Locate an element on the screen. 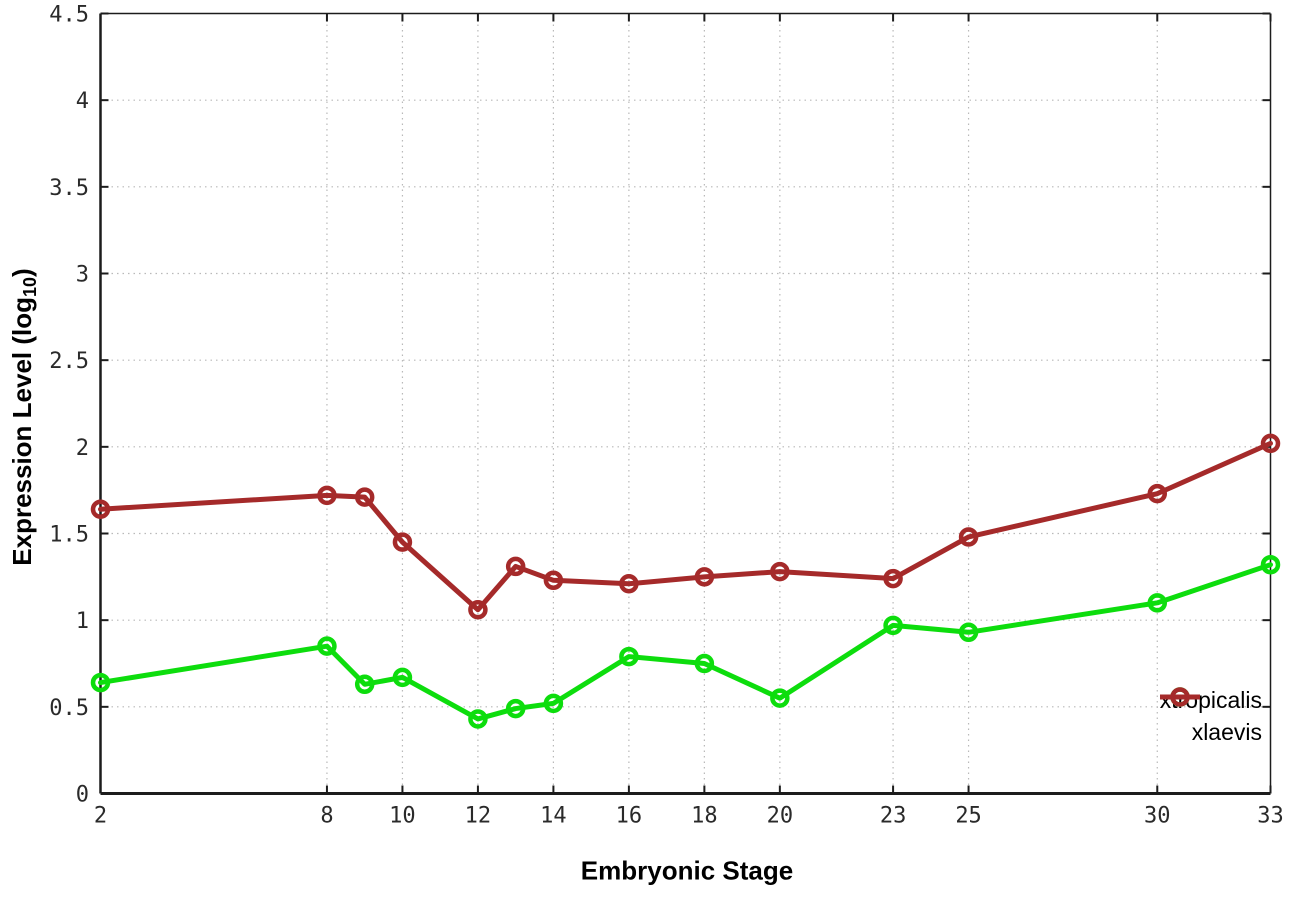 Image resolution: width=1296 pixels, height=907 pixels. x-tick-label: 18 is located at coordinates (704, 816).